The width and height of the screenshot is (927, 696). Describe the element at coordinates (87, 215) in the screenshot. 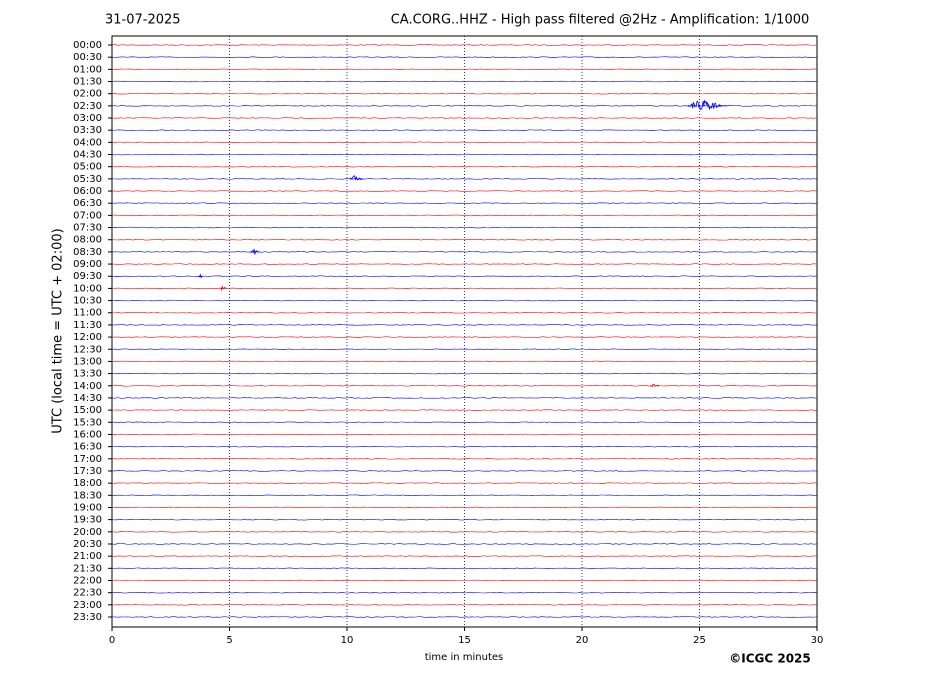

I see `y-tick-label: 07:00` at that location.